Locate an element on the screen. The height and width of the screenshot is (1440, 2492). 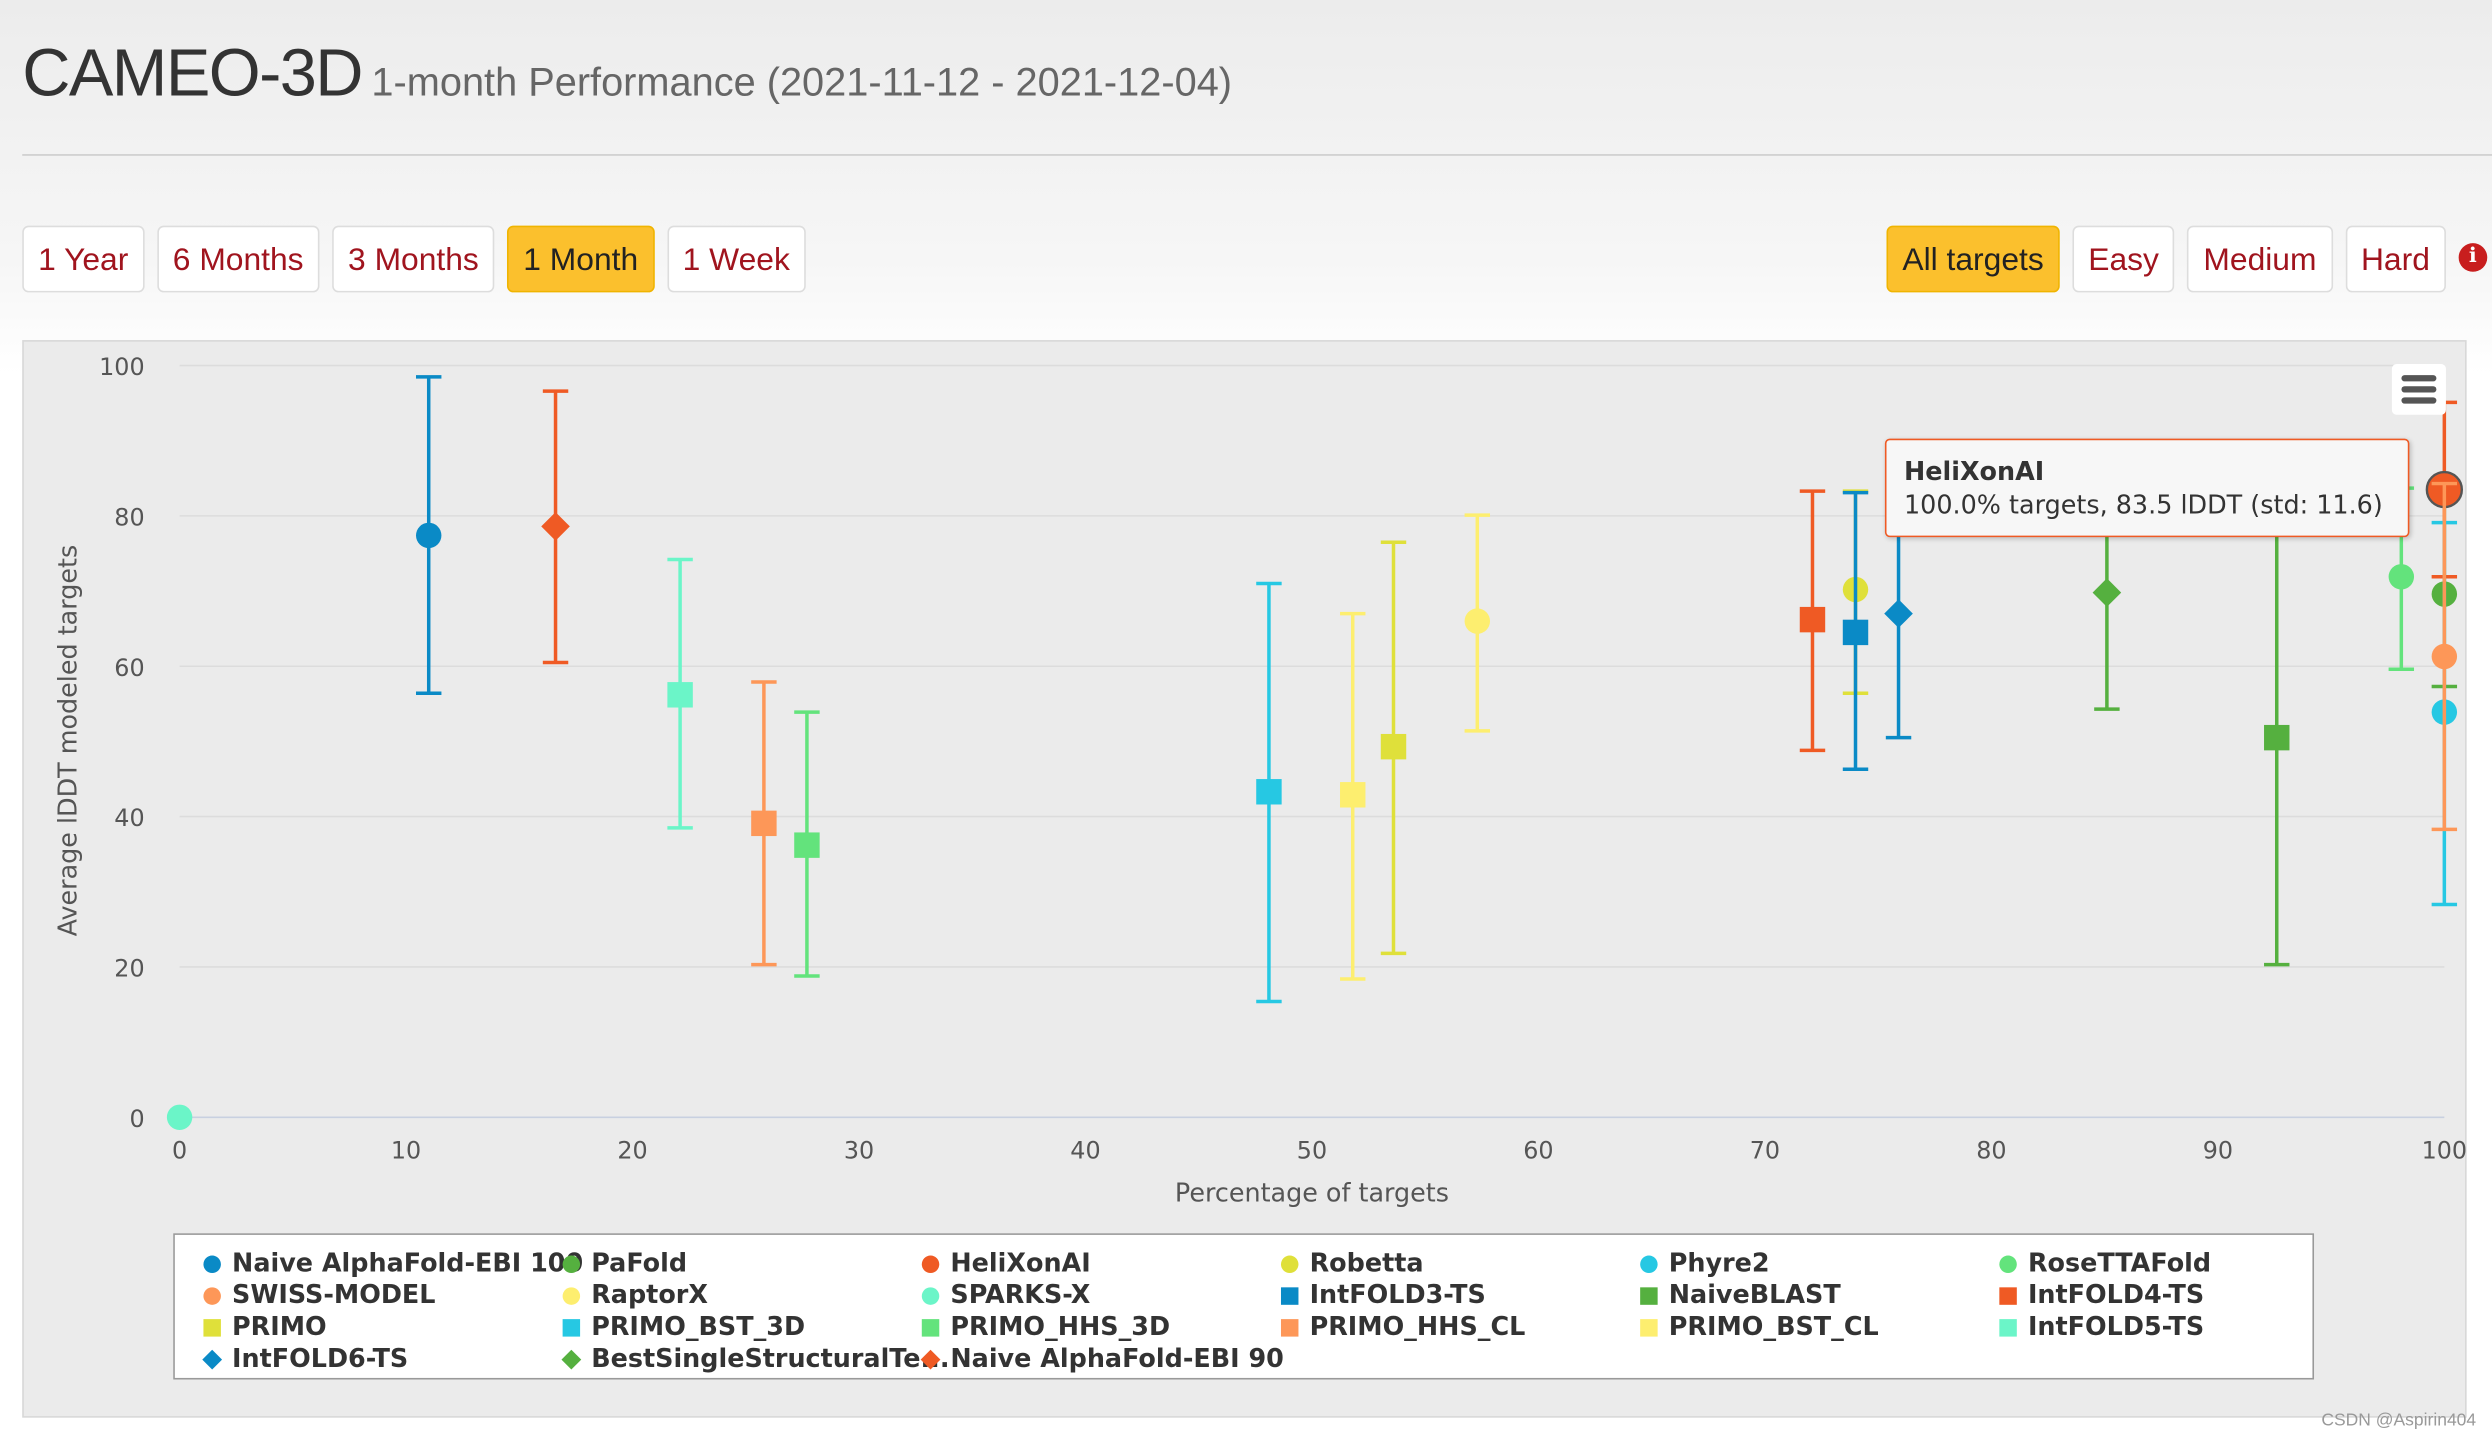
x-tick-label: 10 is located at coordinates (406, 1151).